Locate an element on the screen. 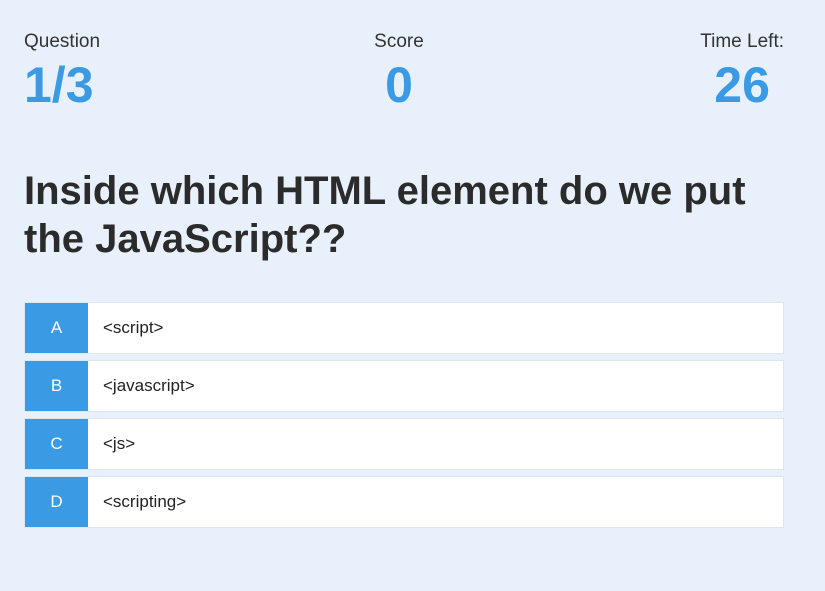 Image resolution: width=825 pixels, height=591 pixels. question-counter-value: 1/3 is located at coordinates (59, 85).